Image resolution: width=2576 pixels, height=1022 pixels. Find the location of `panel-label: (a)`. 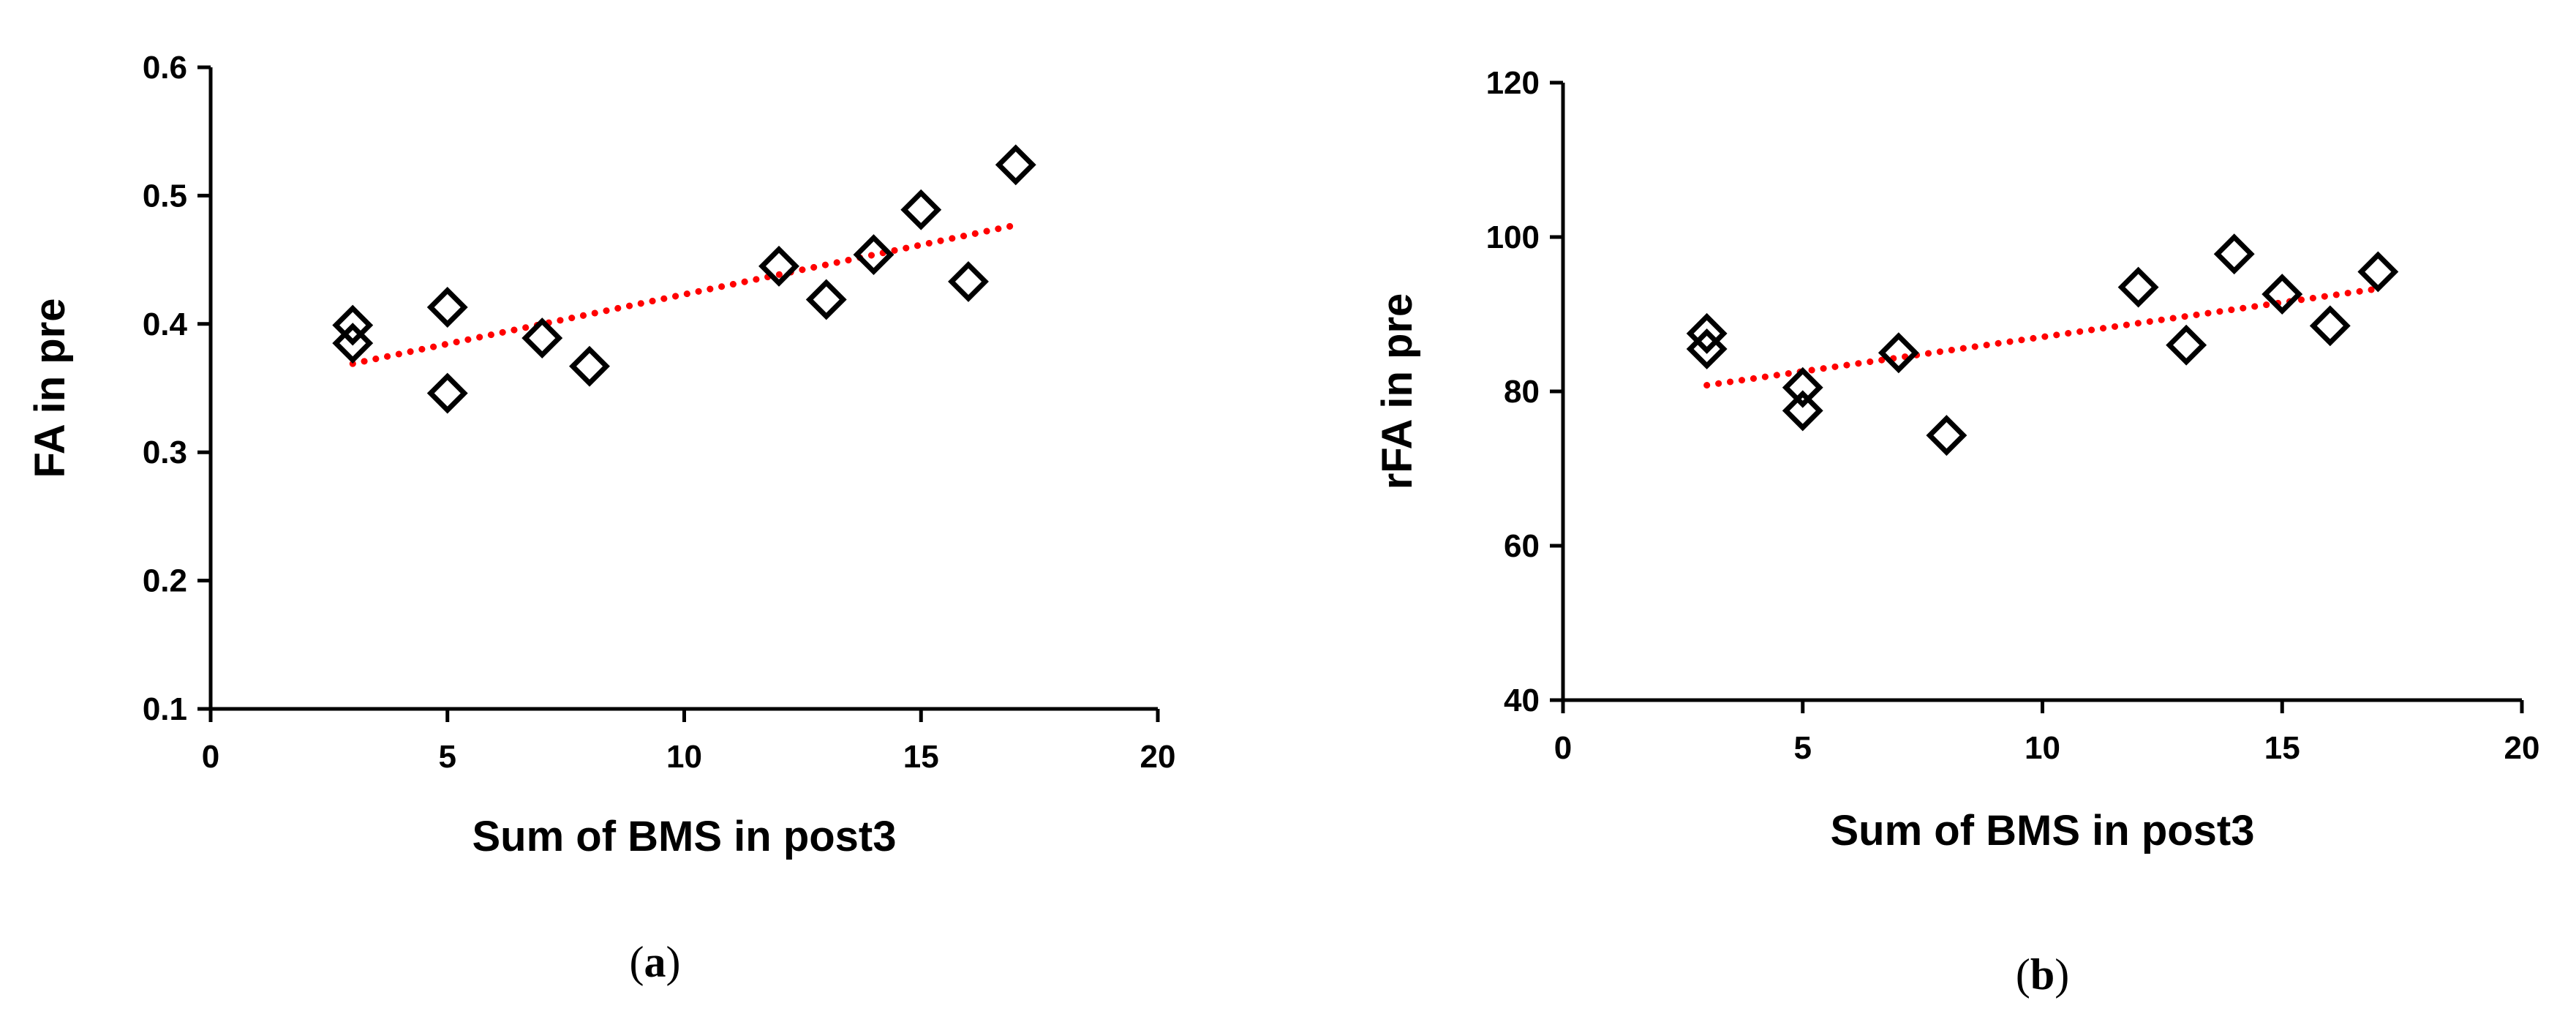

panel-label: (a) is located at coordinates (655, 962).